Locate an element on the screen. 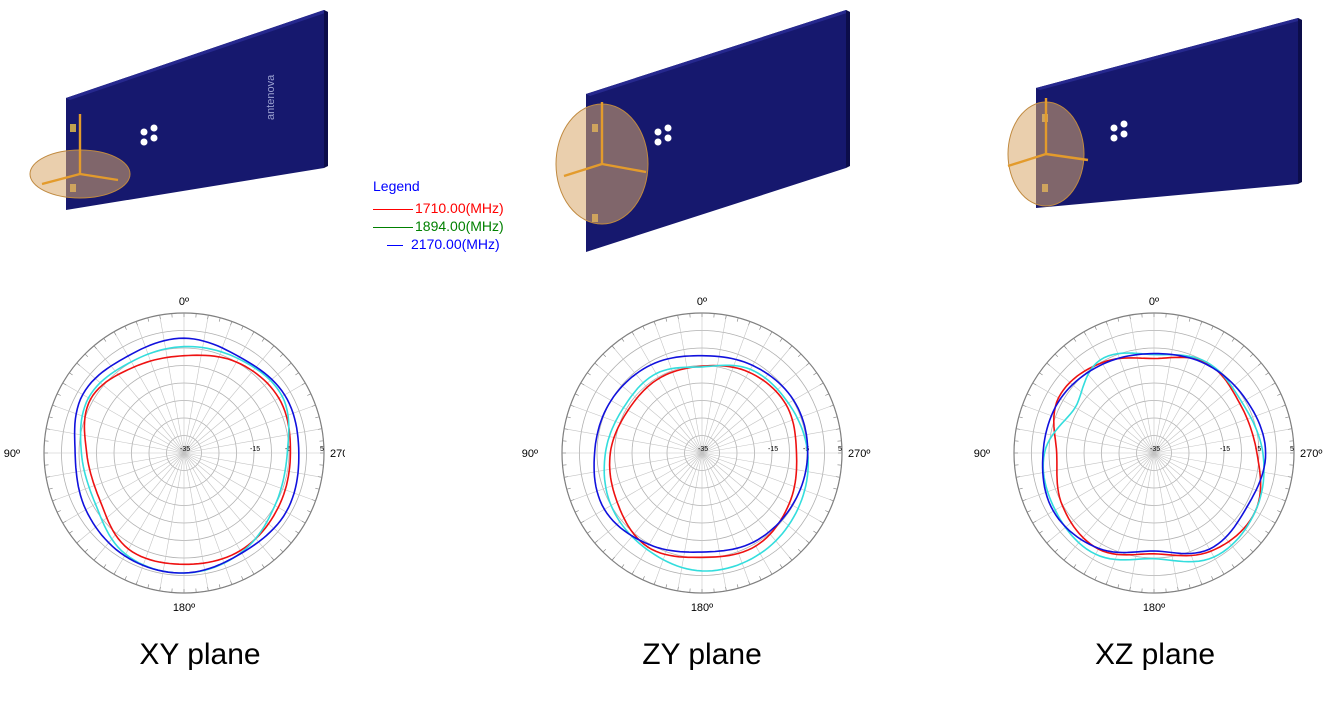  legend-entry-2170: 2170.00(MHz) is located at coordinates (436, 244).